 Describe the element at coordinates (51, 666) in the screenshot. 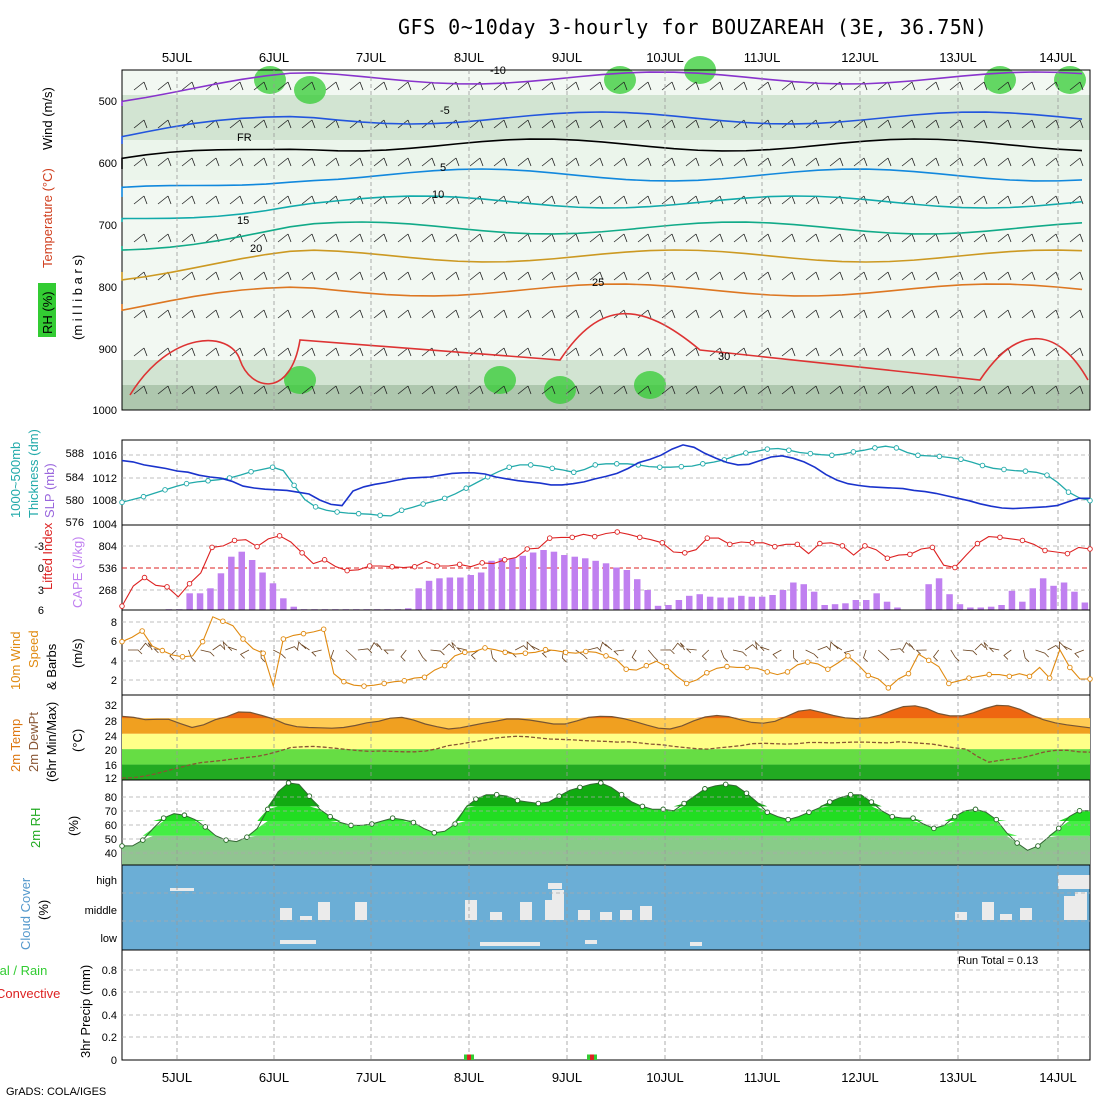

I see `p4-label-c: & Barbs` at that location.